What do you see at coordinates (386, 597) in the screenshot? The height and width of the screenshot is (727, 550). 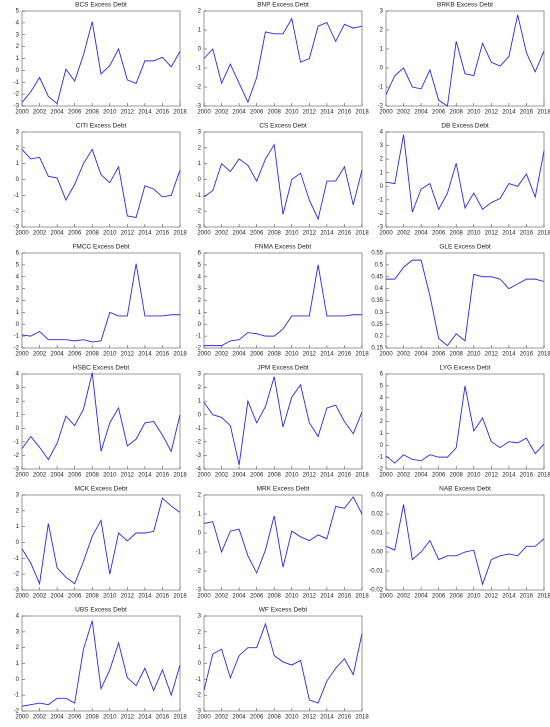 I see `x-tick-label: 2000` at bounding box center [386, 597].